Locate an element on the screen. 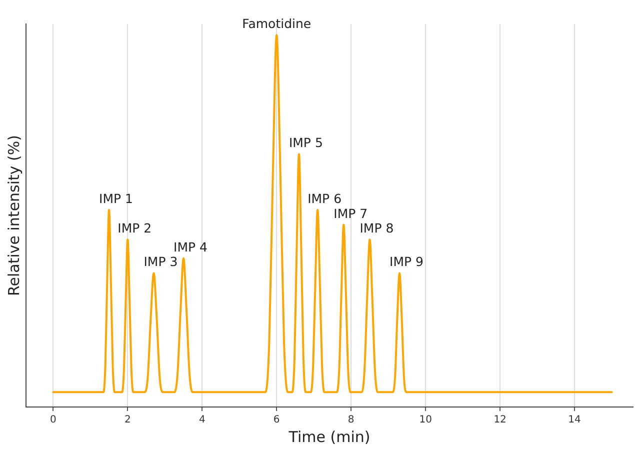 The height and width of the screenshot is (449, 635). x-tick-label: 6 is located at coordinates (276, 420).